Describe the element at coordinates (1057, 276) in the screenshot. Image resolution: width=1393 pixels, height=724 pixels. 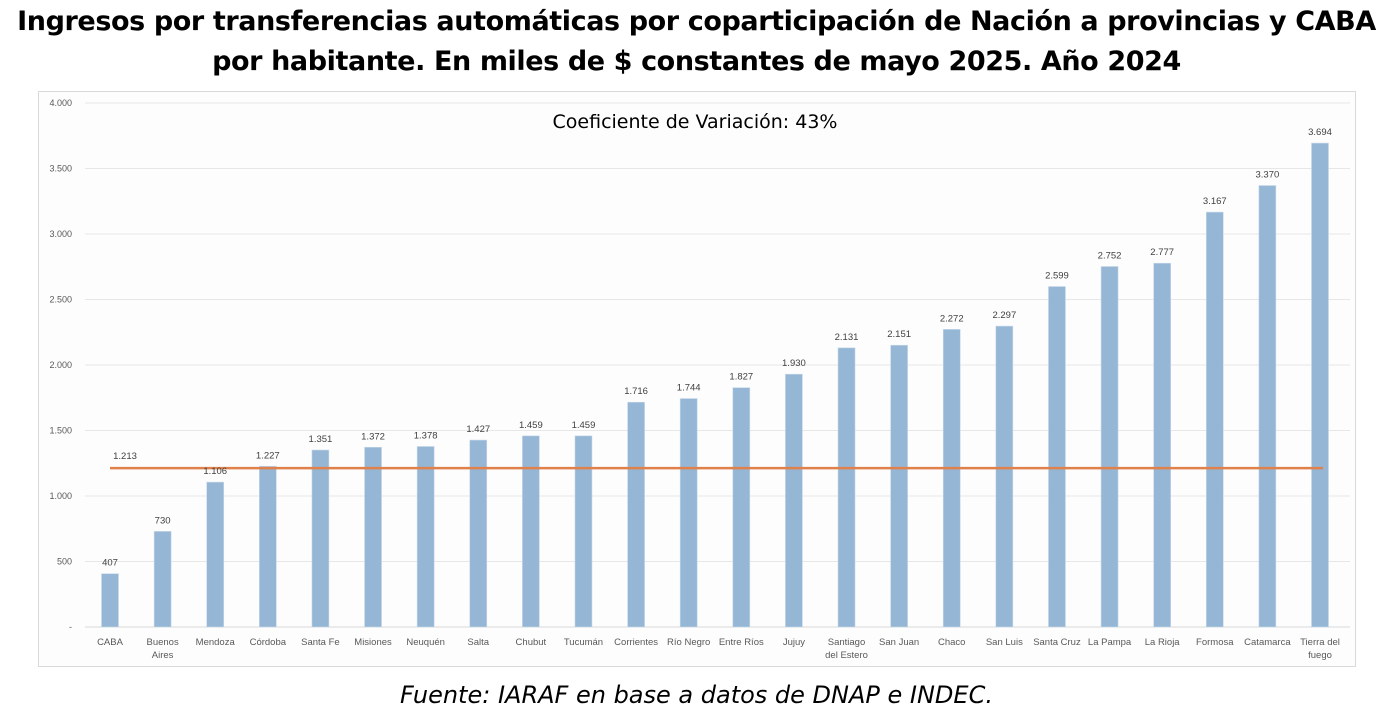
I see `data-label: 2.599` at that location.